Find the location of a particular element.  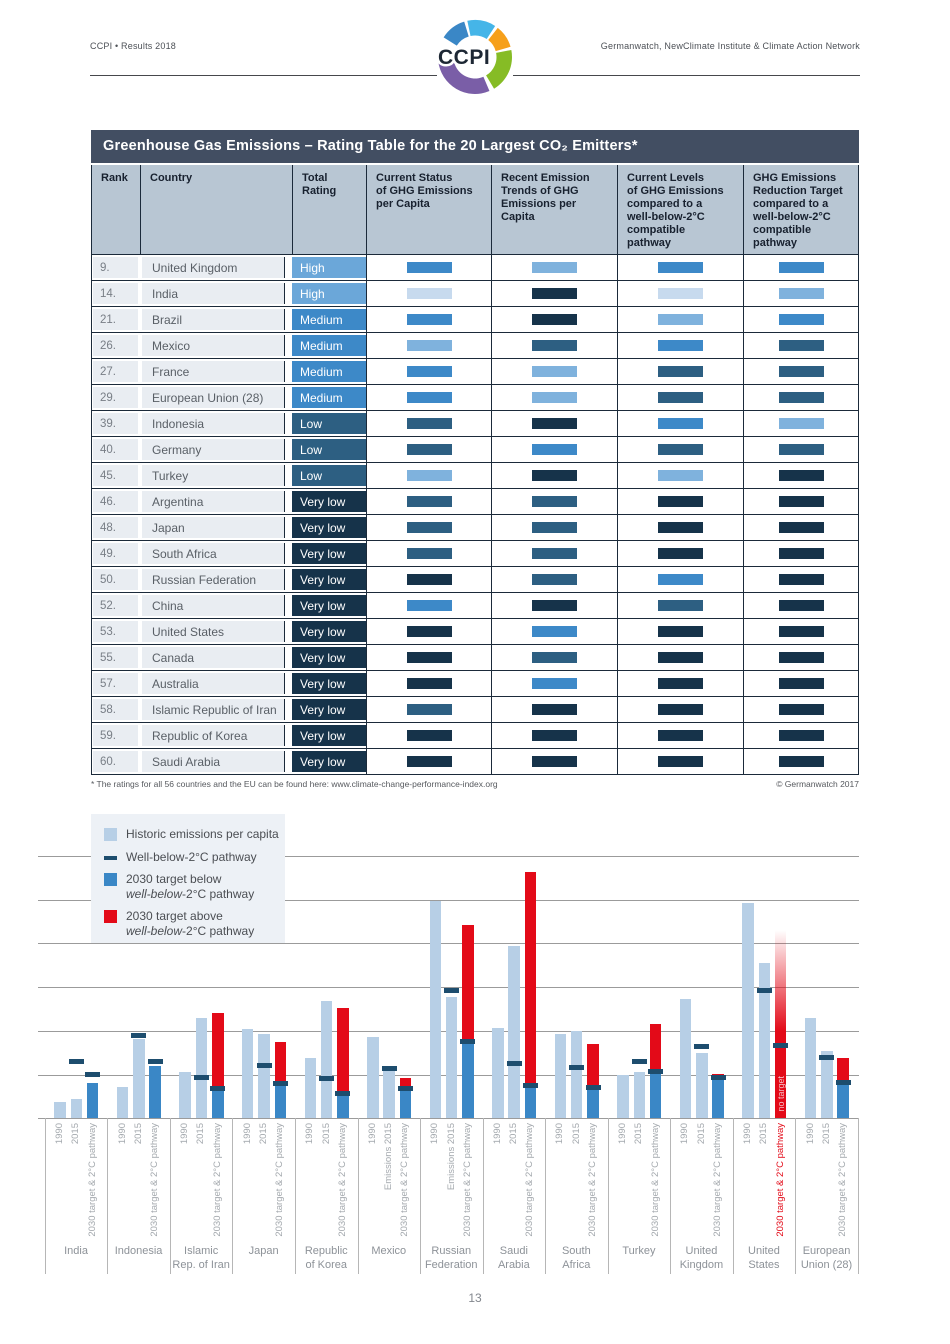

table-row: 58. Islamic Republic of Iran Very low is located at coordinates (475, 710).